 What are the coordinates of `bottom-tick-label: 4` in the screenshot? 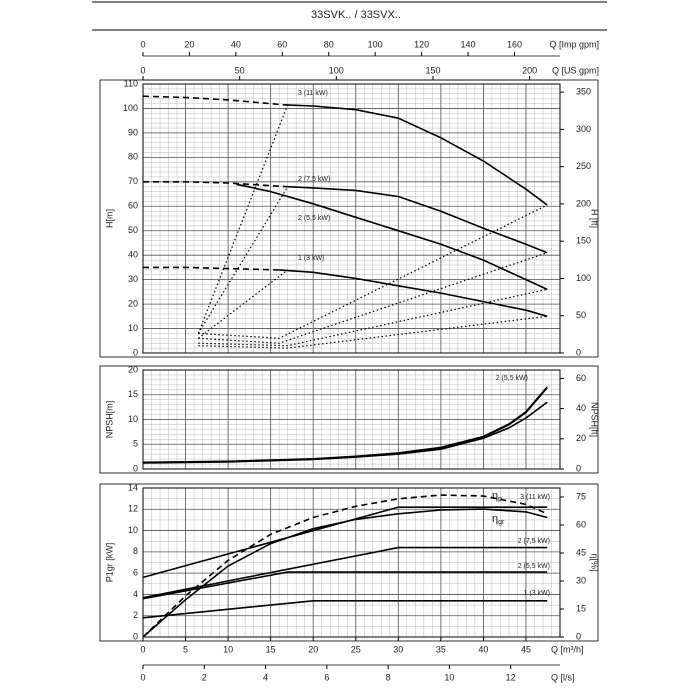 It's located at (265, 677).